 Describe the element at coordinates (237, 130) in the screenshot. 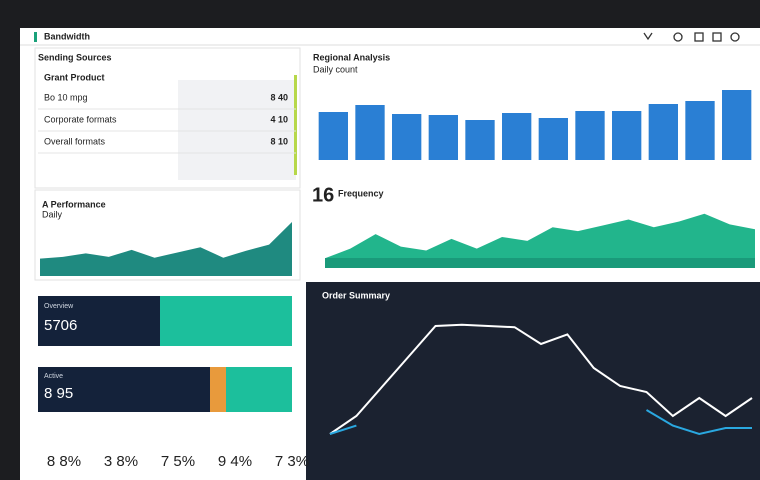

I see `table-shade` at that location.